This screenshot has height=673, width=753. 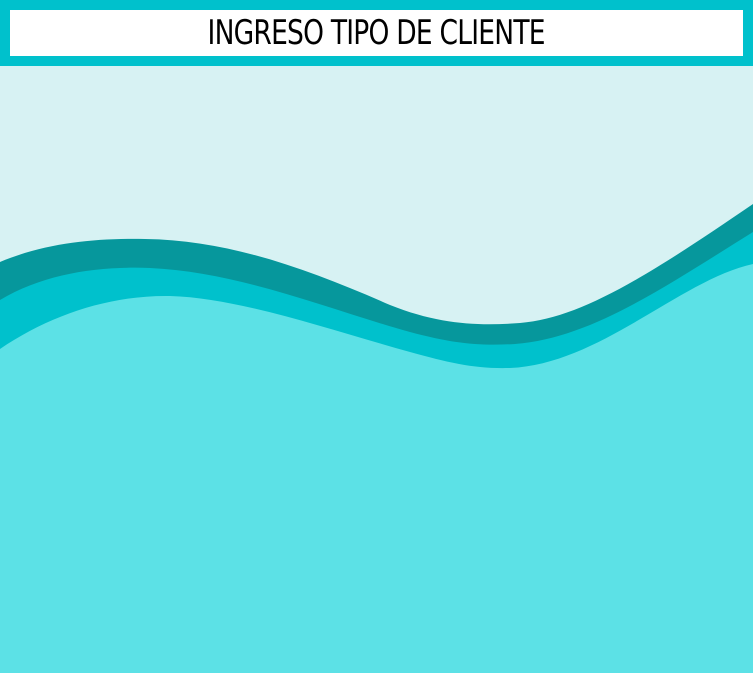 I want to click on page-title: INGRESO TIPO DE CLIENTE, so click(x=376, y=33).